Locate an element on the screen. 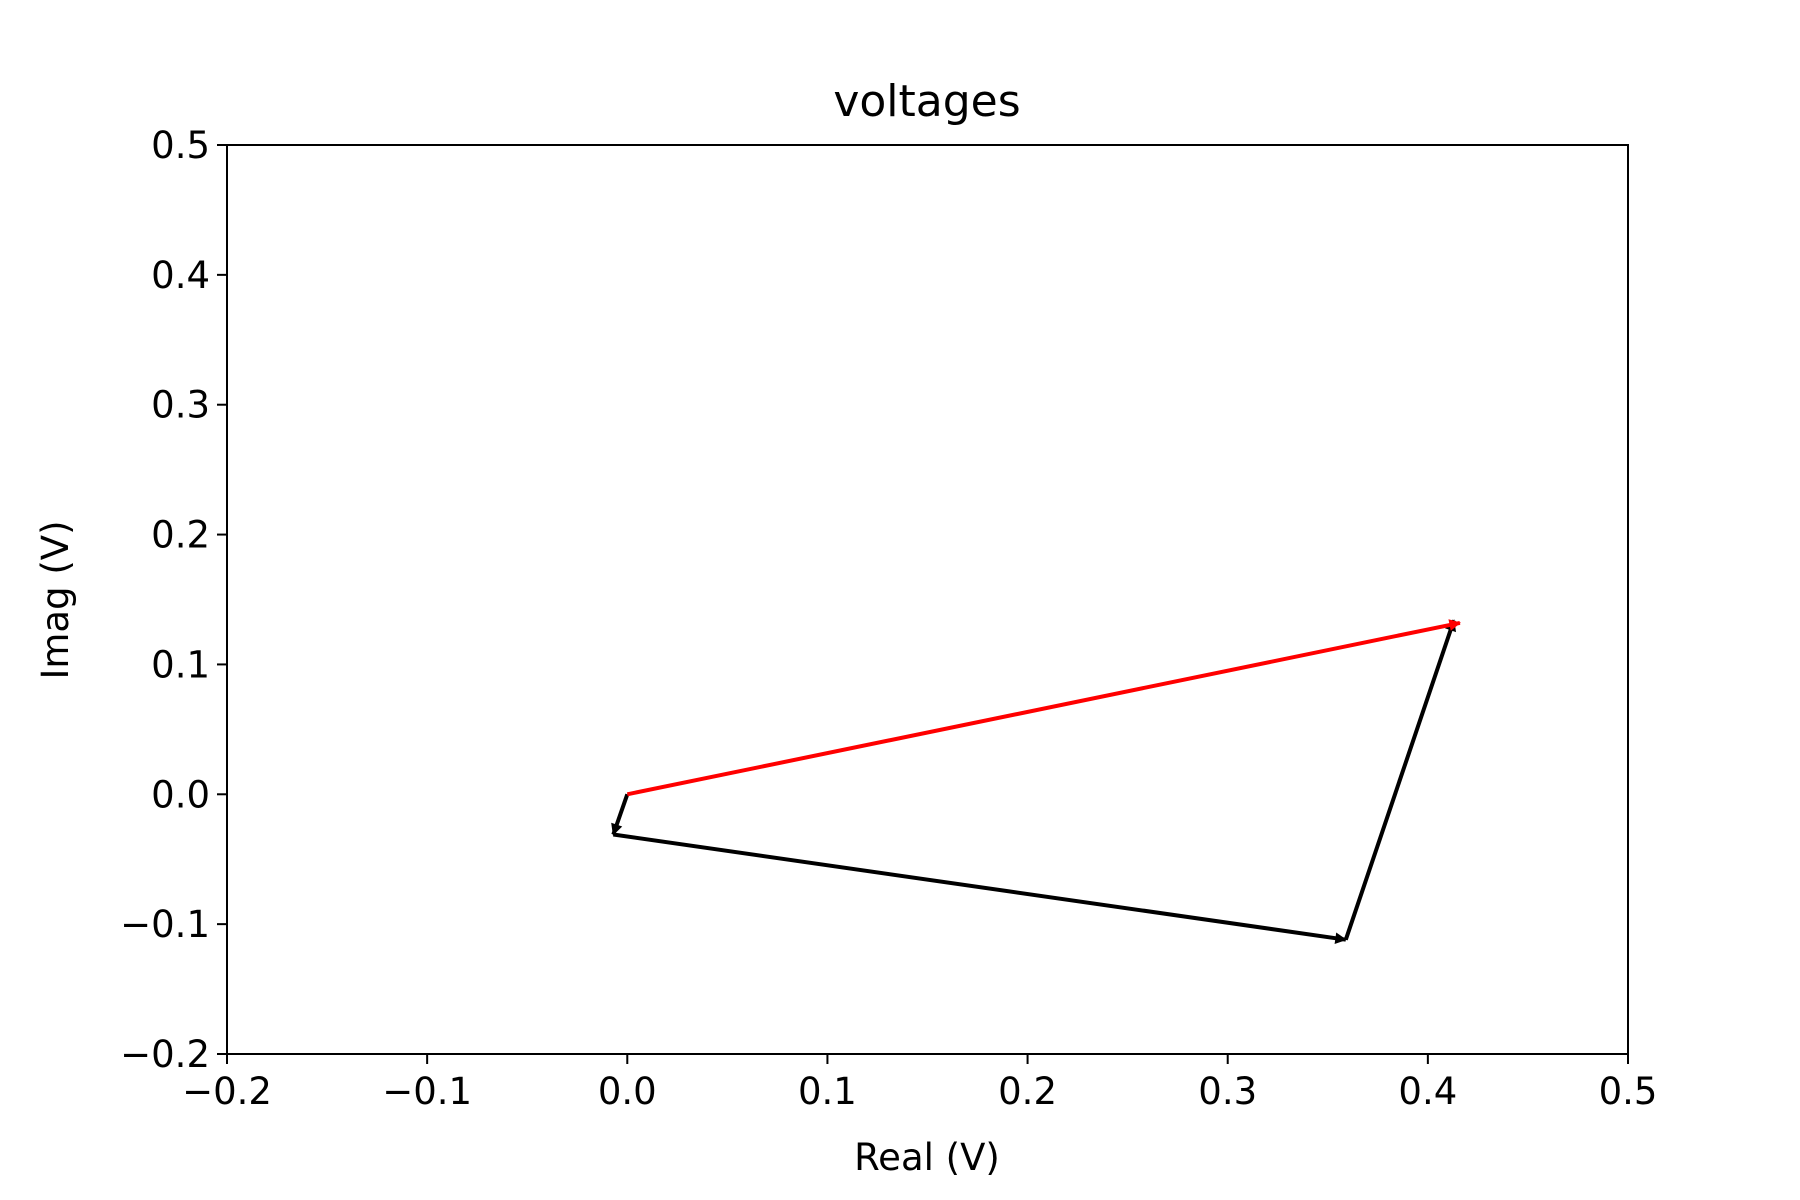 The image size is (1800, 1200). y-tick-label: 0.2 is located at coordinates (180, 535).